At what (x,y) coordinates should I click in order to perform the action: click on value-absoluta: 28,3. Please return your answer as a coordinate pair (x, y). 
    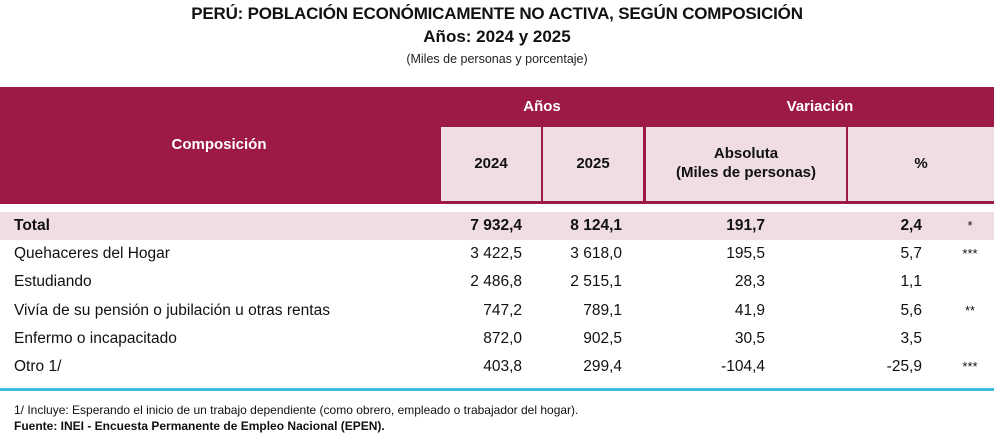
    Looking at the image, I should click on (749, 281).